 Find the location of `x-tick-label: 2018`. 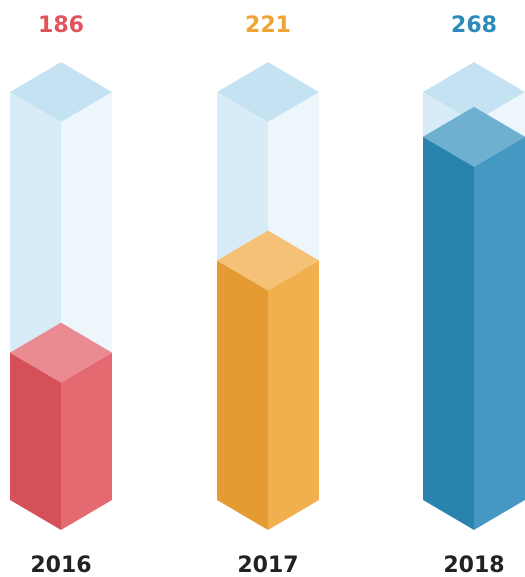

x-tick-label: 2018 is located at coordinates (473, 565).